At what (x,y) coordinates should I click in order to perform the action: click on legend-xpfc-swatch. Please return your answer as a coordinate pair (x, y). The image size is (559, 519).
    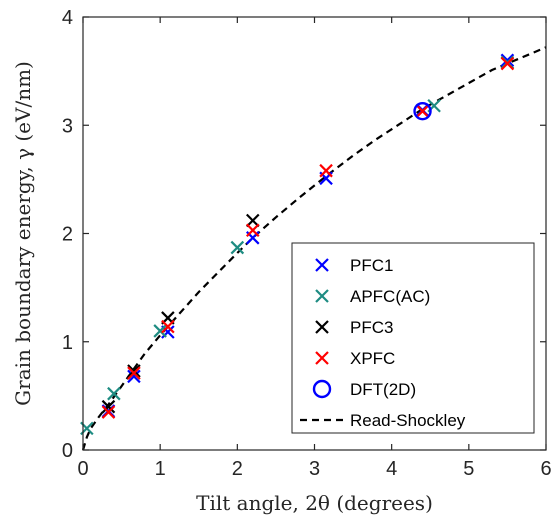
    Looking at the image, I should click on (322, 358).